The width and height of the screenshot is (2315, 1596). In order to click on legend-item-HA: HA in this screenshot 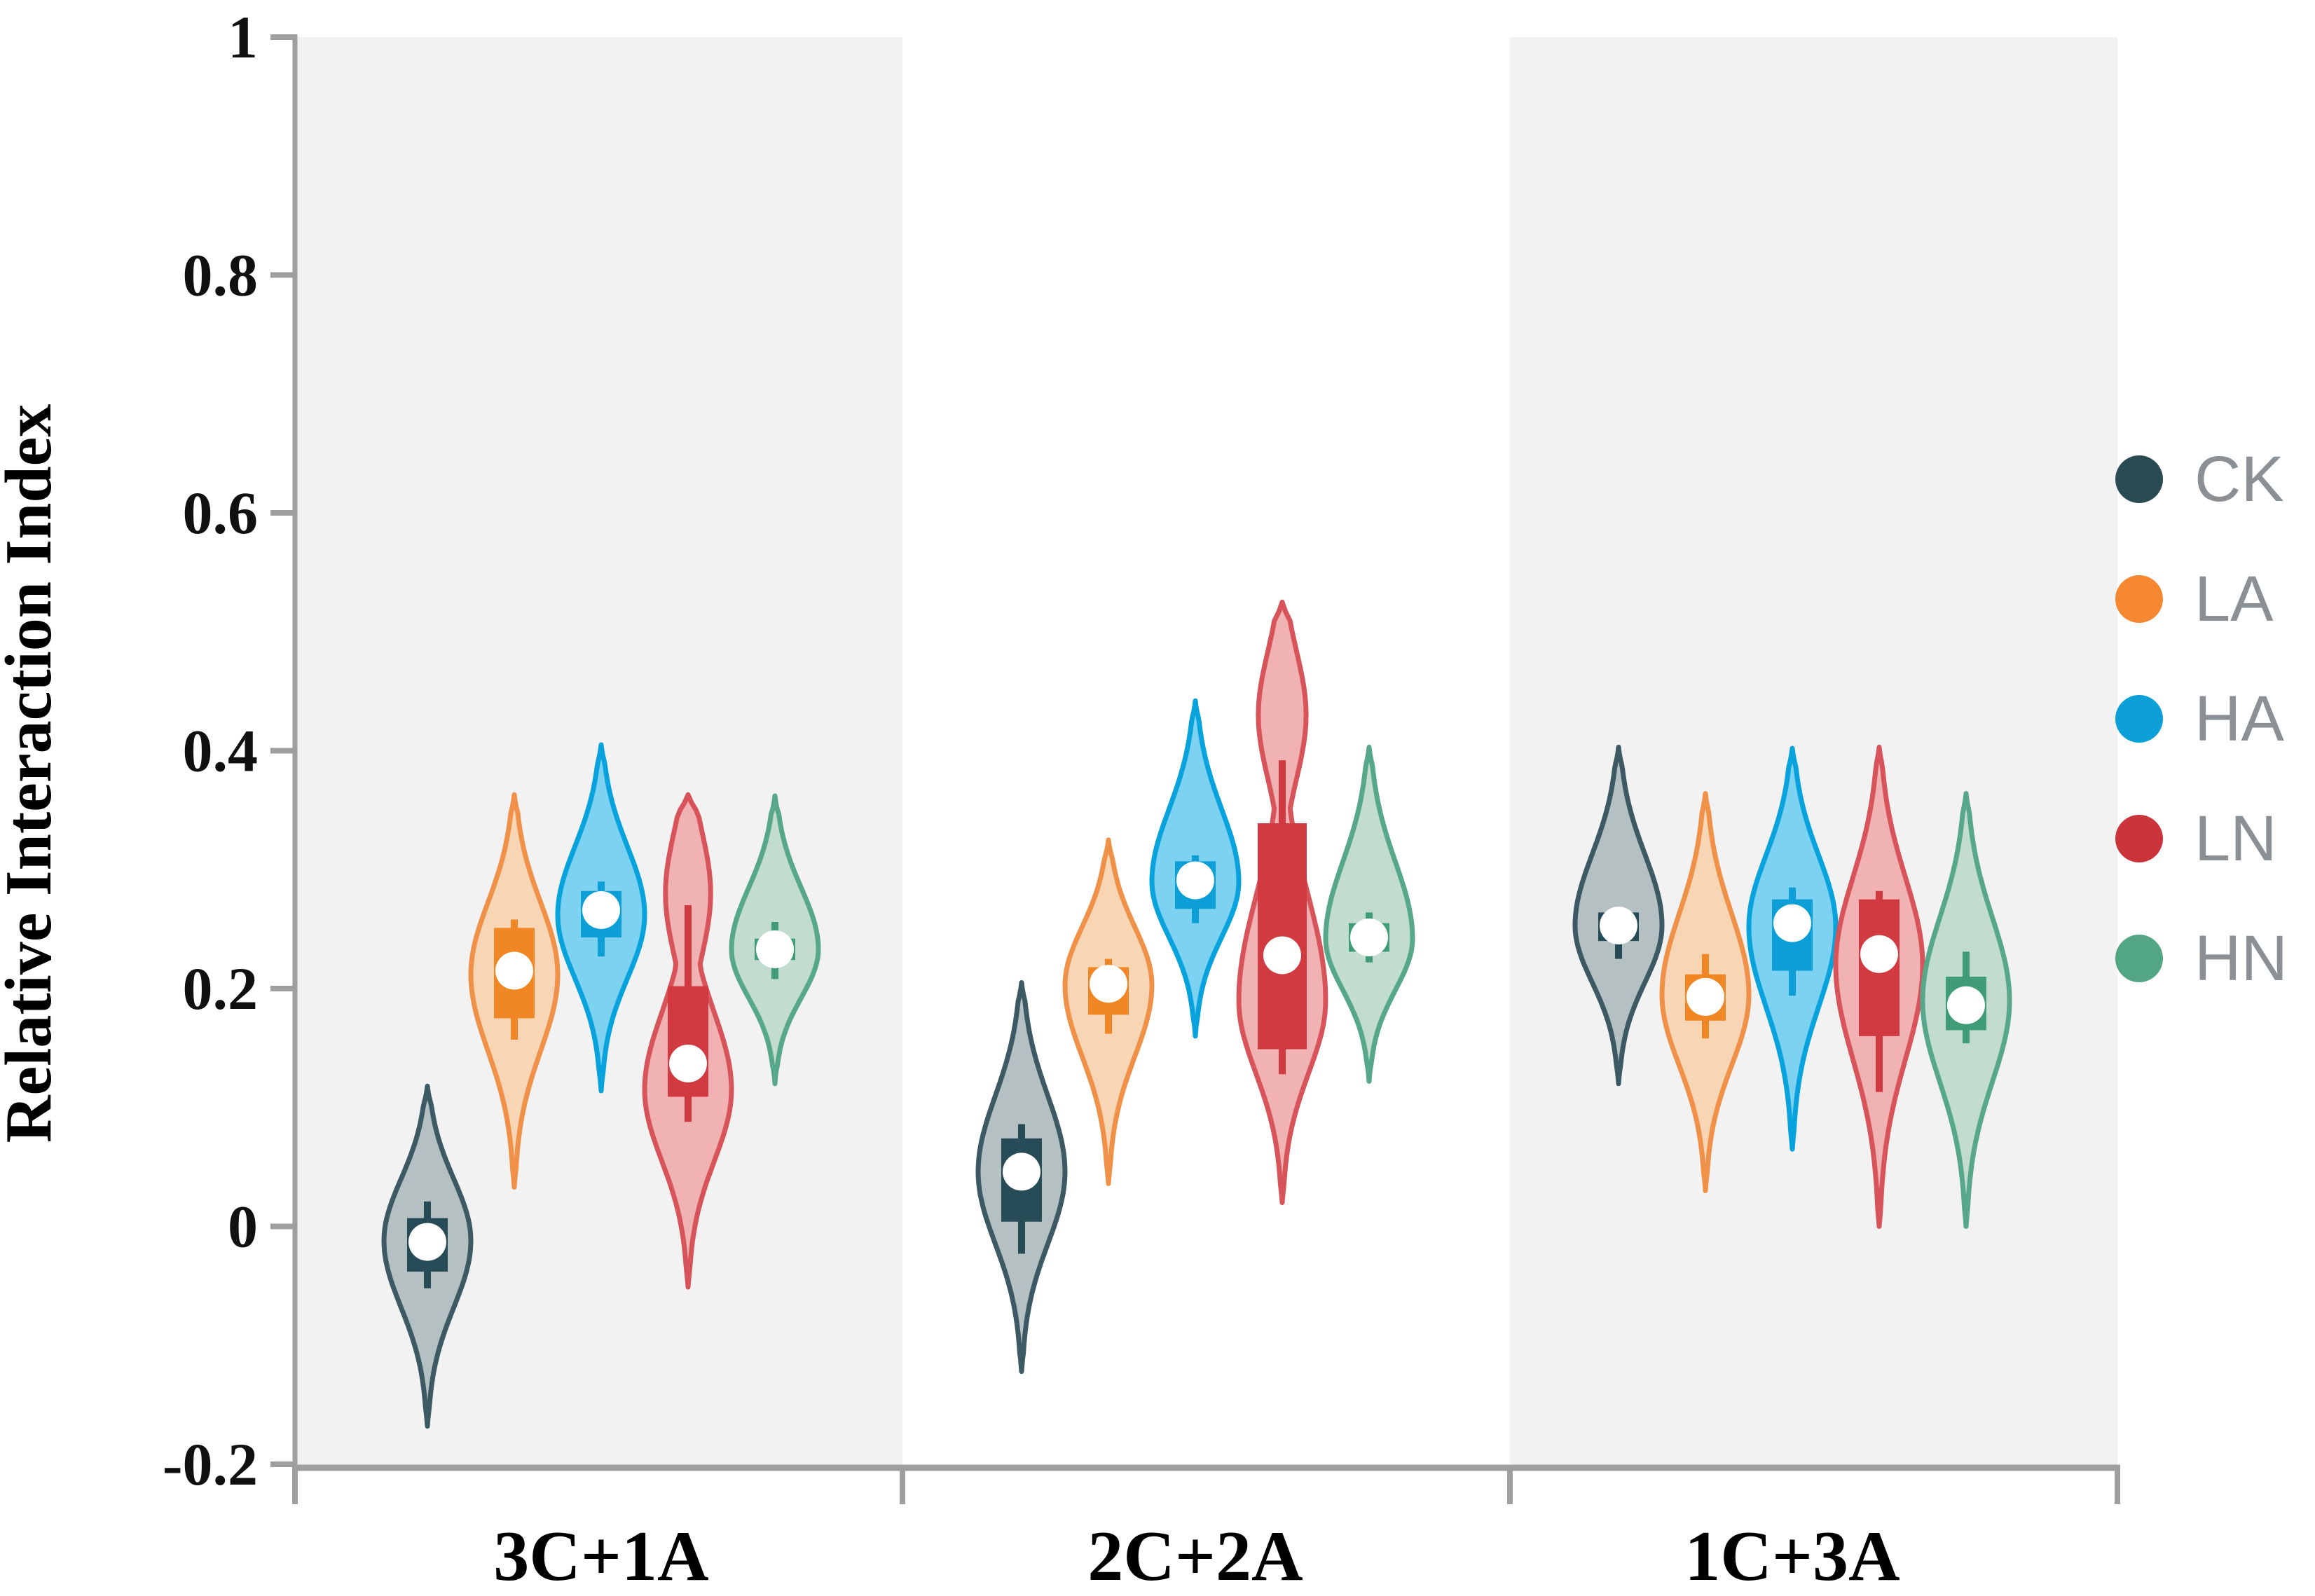, I will do `click(2199, 719)`.